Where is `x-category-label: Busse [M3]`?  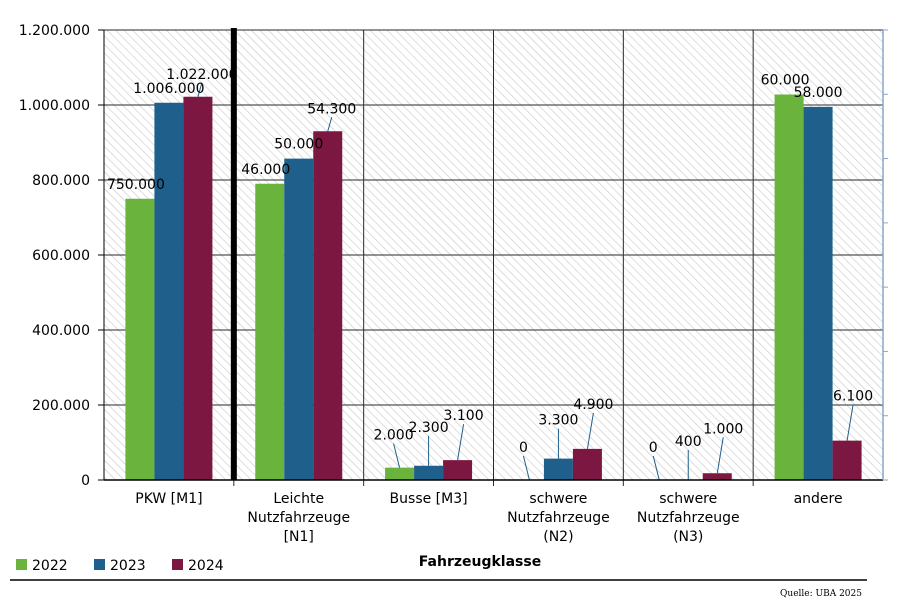 x-category-label: Busse [M3] is located at coordinates (429, 499).